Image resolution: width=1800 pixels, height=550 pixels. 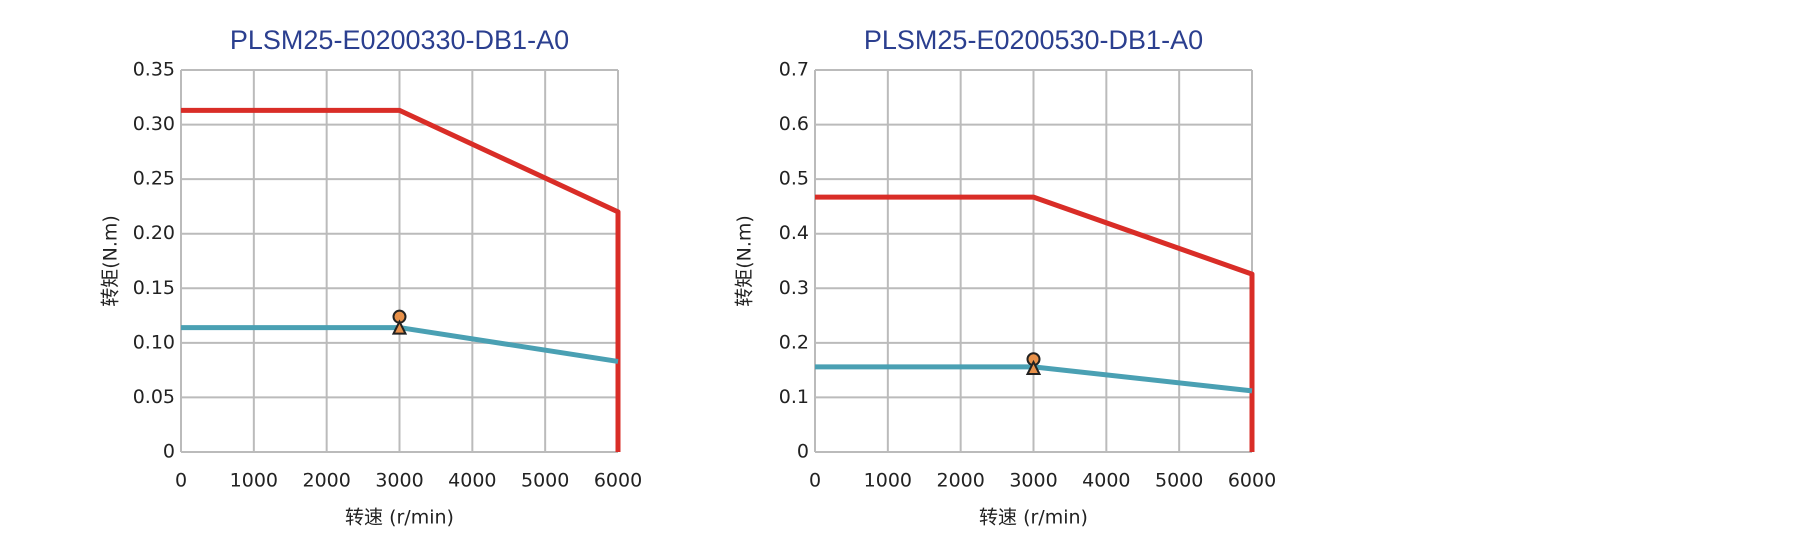 What do you see at coordinates (794, 179) in the screenshot?
I see `y-tick-label: 0.5` at bounding box center [794, 179].